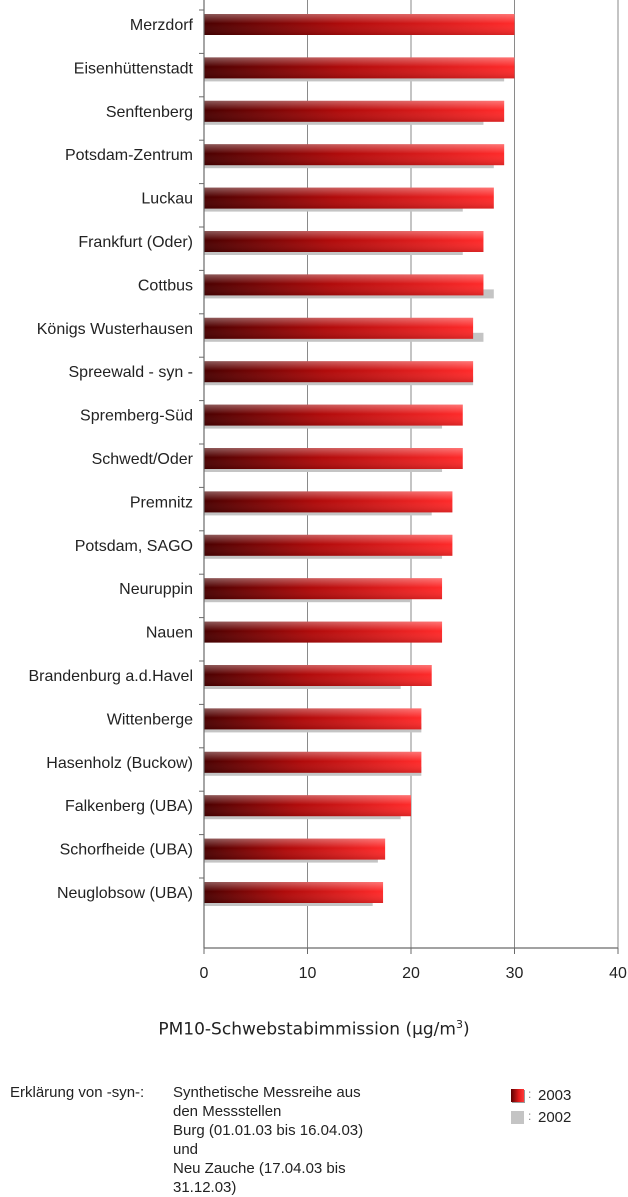 The image size is (628, 1197). Describe the element at coordinates (169, 633) in the screenshot. I see `category-label: Nauen` at that location.